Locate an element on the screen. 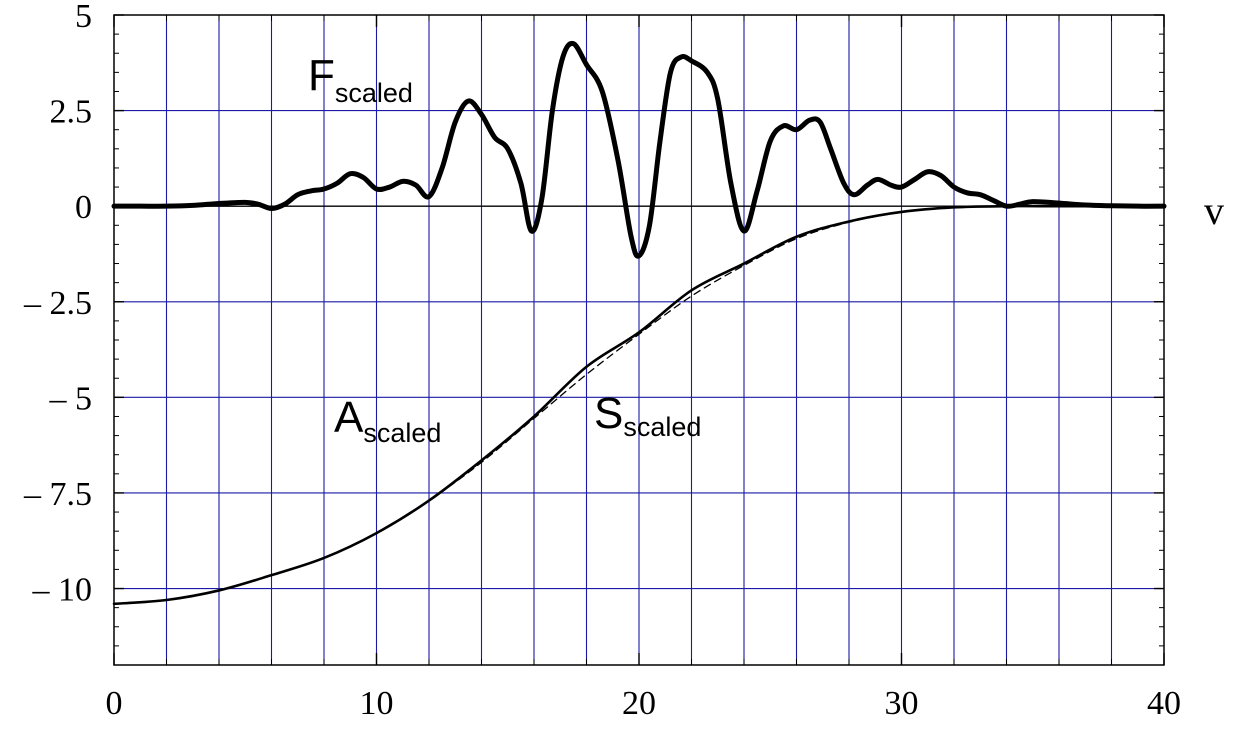 This screenshot has width=1246, height=730. series-label-a: Ascaled is located at coordinates (387, 420).